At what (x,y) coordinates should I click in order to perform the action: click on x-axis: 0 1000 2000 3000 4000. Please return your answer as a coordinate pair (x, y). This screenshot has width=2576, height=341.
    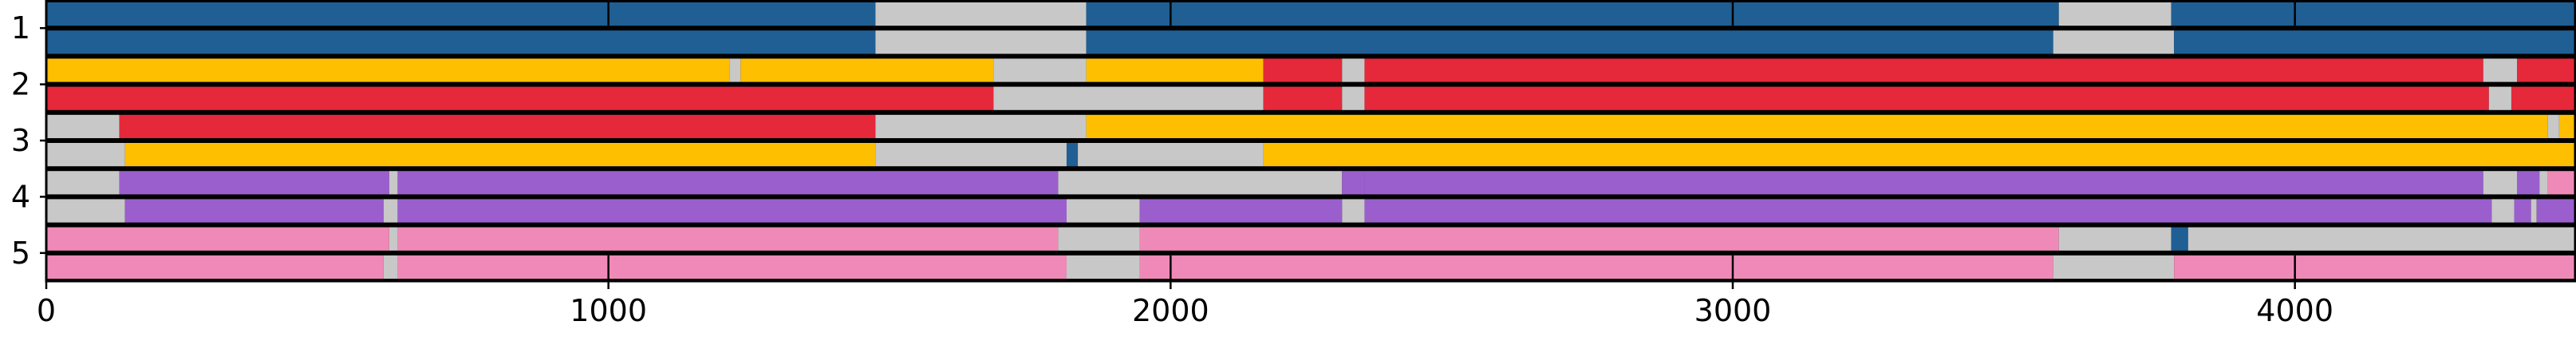
    Looking at the image, I should click on (1185, 304).